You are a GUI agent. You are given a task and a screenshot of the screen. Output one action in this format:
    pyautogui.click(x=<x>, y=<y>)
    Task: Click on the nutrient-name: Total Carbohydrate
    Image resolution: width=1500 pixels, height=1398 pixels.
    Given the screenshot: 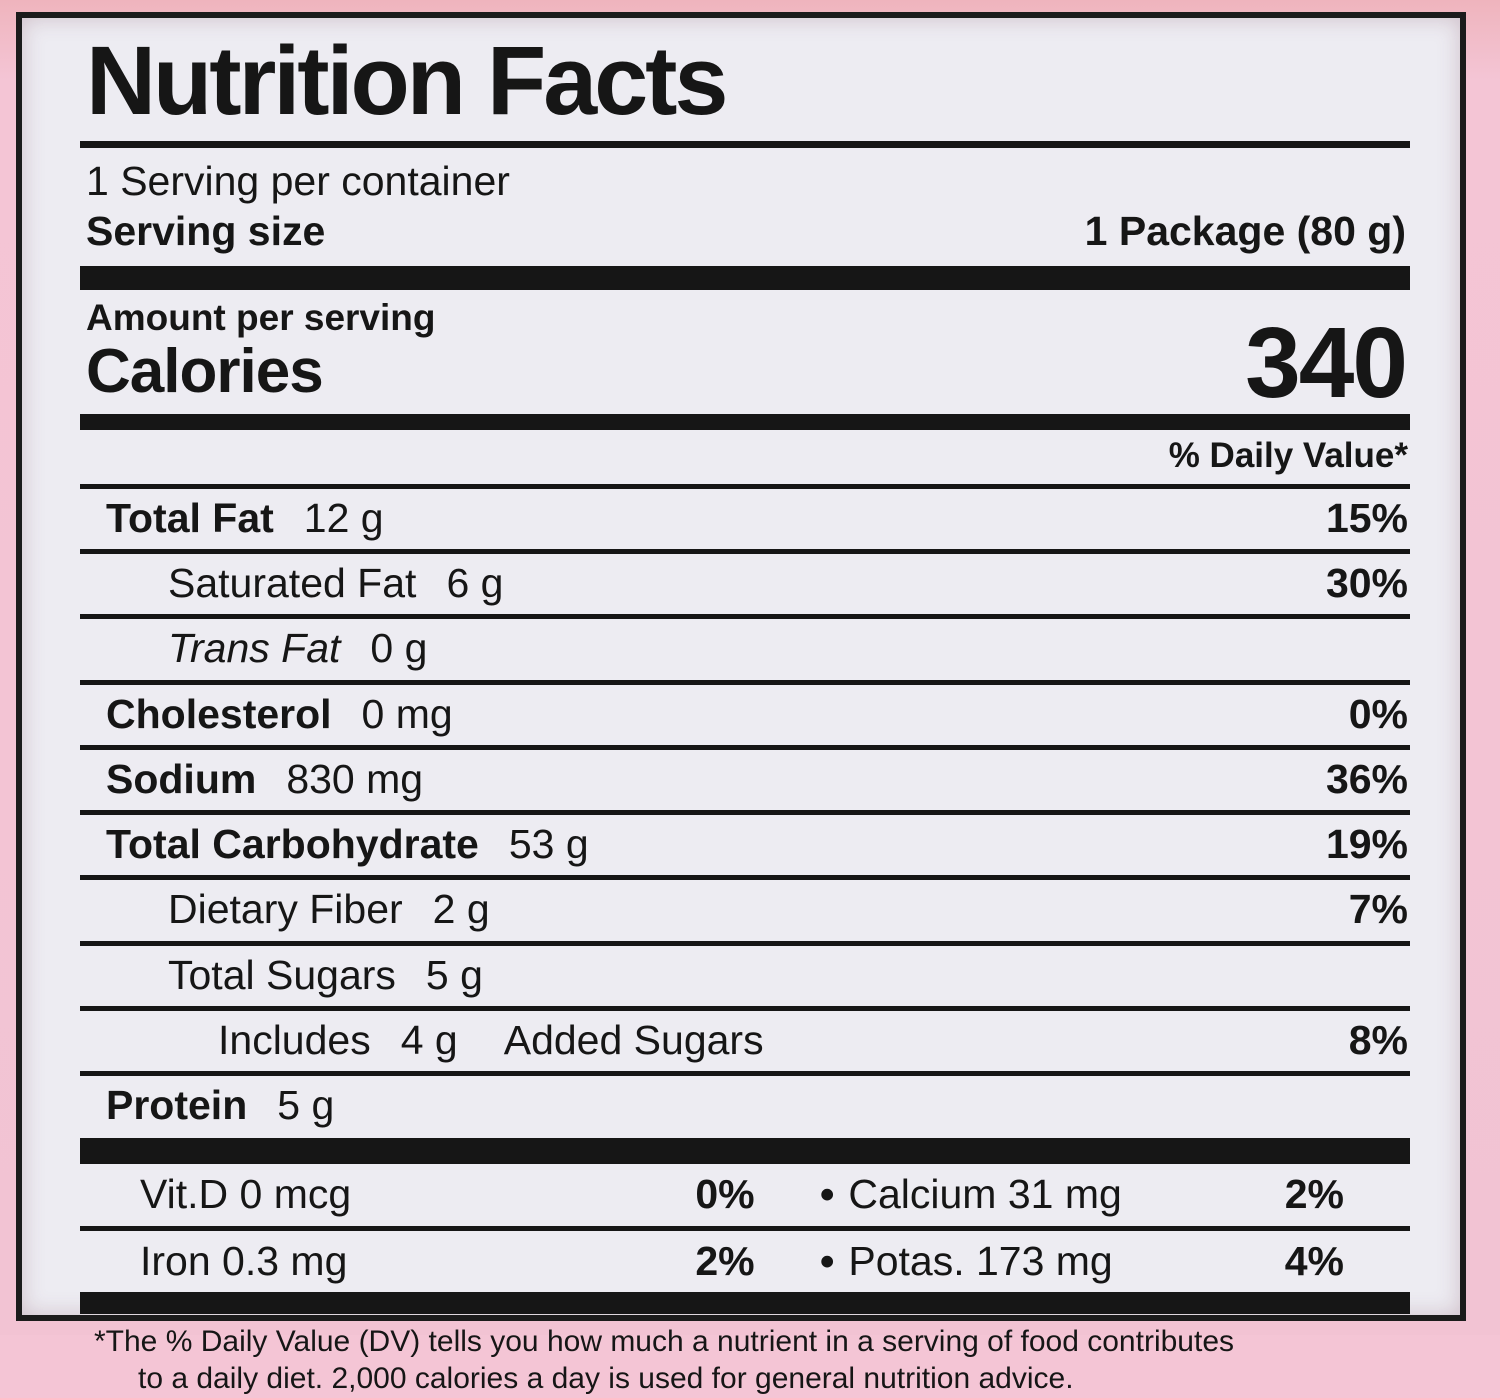 What is the action you would take?
    pyautogui.click(x=292, y=844)
    